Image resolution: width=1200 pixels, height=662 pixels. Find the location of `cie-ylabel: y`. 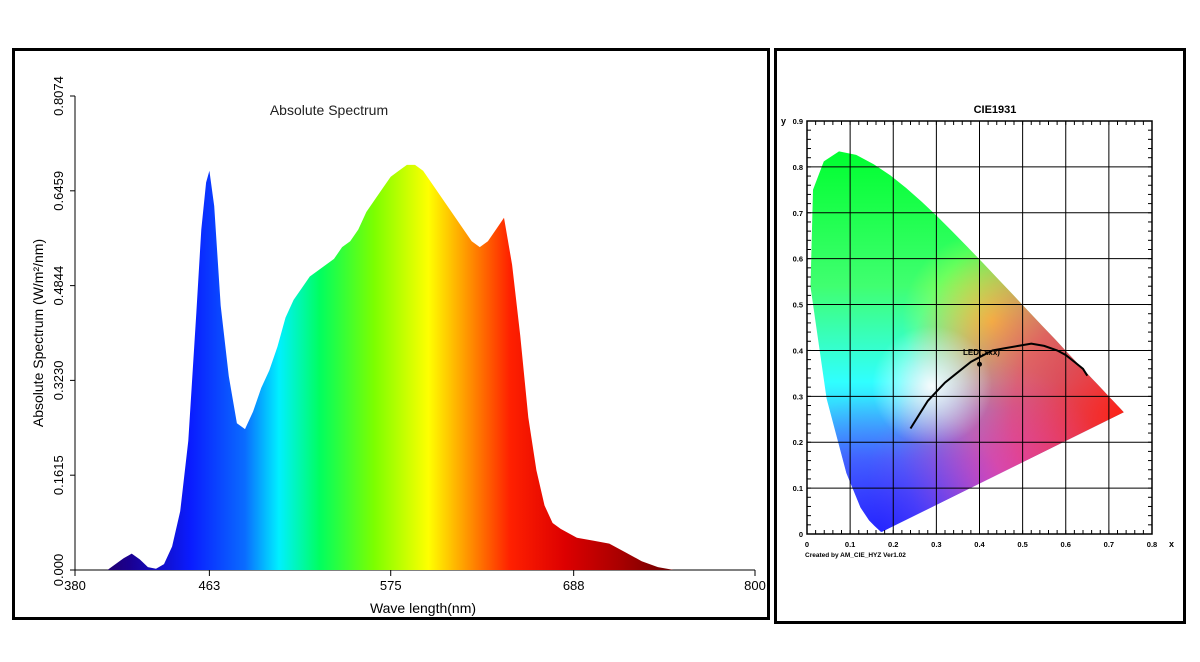

cie-ylabel: y is located at coordinates (783, 121).